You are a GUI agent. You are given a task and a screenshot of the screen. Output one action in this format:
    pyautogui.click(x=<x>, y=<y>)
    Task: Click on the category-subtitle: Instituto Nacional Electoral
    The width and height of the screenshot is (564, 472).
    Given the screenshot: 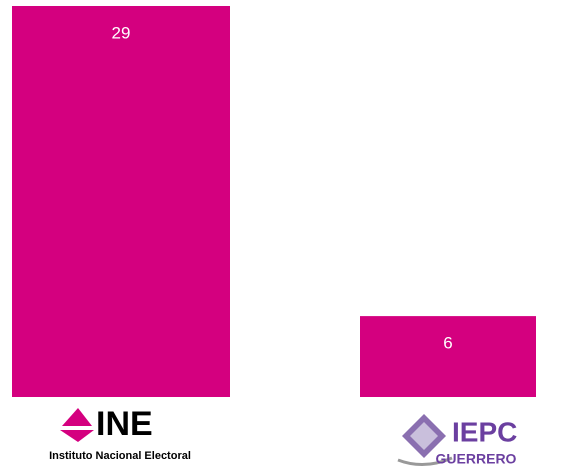 What is the action you would take?
    pyautogui.click(x=120, y=456)
    